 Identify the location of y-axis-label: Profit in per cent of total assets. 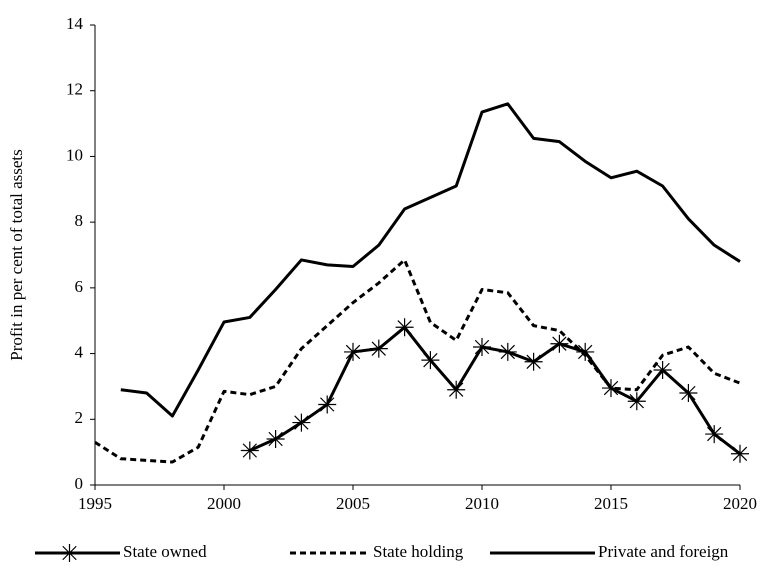
(16, 255).